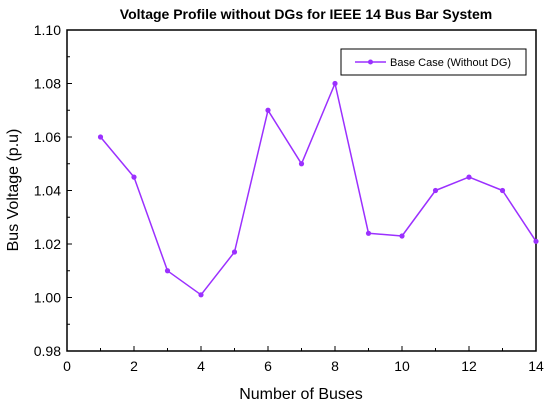  What do you see at coordinates (47, 84) in the screenshot?
I see `y-tick-label: 1.08` at bounding box center [47, 84].